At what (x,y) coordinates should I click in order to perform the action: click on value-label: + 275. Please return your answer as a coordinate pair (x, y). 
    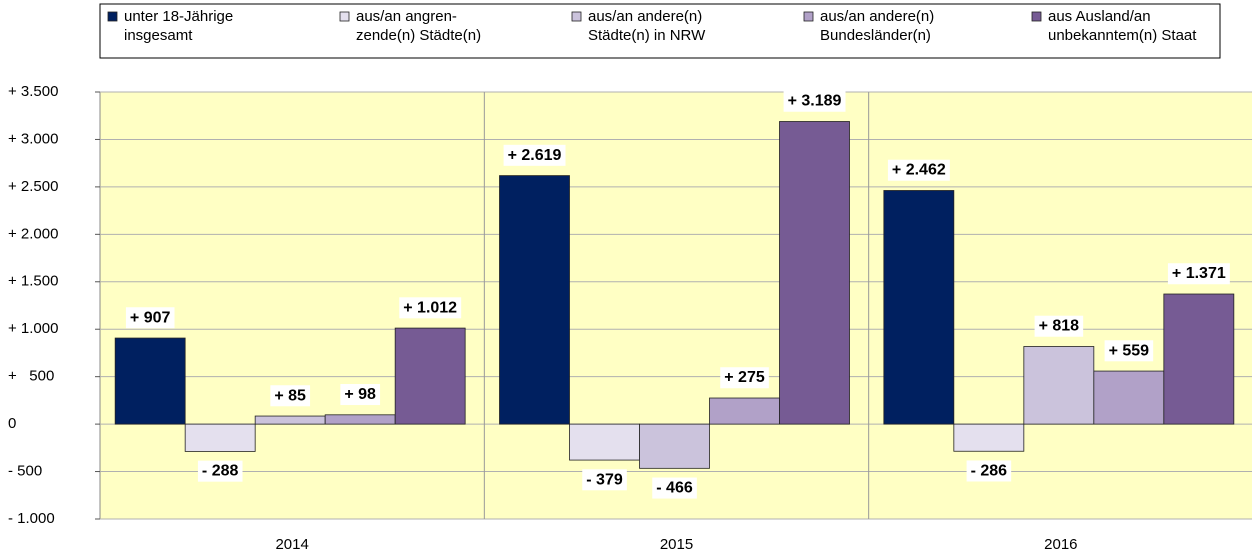
    Looking at the image, I should click on (744, 377).